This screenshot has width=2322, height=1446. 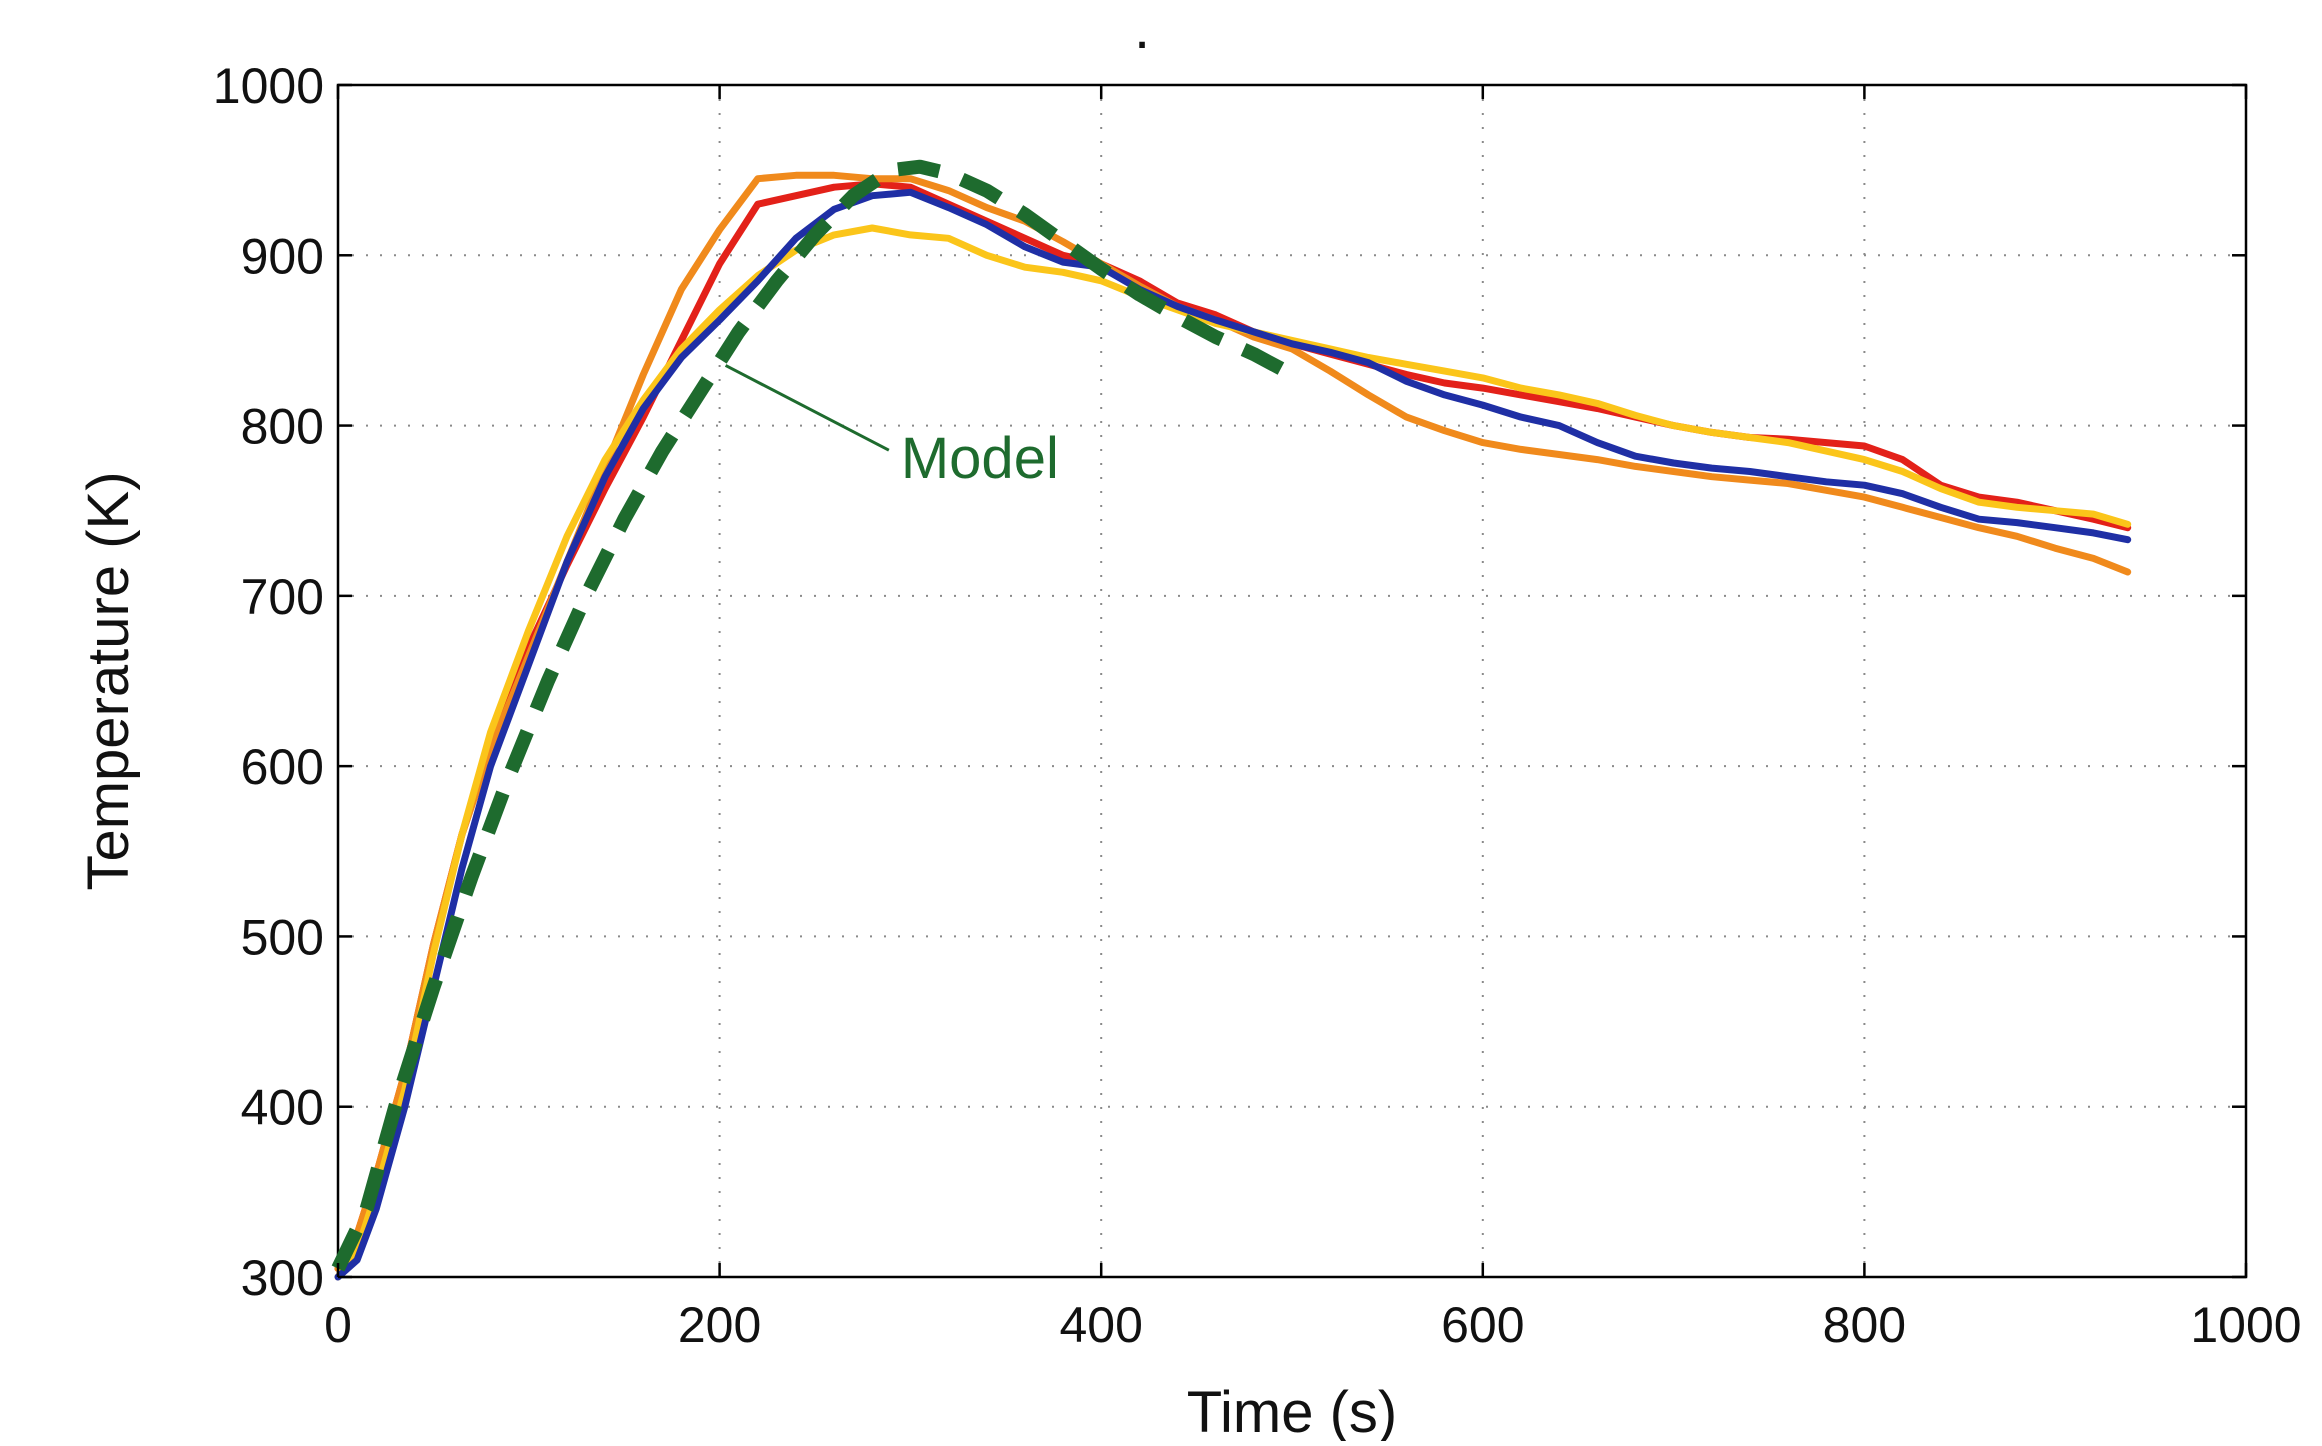 What do you see at coordinates (282, 256) in the screenshot?
I see `y-tick-label: 900` at bounding box center [282, 256].